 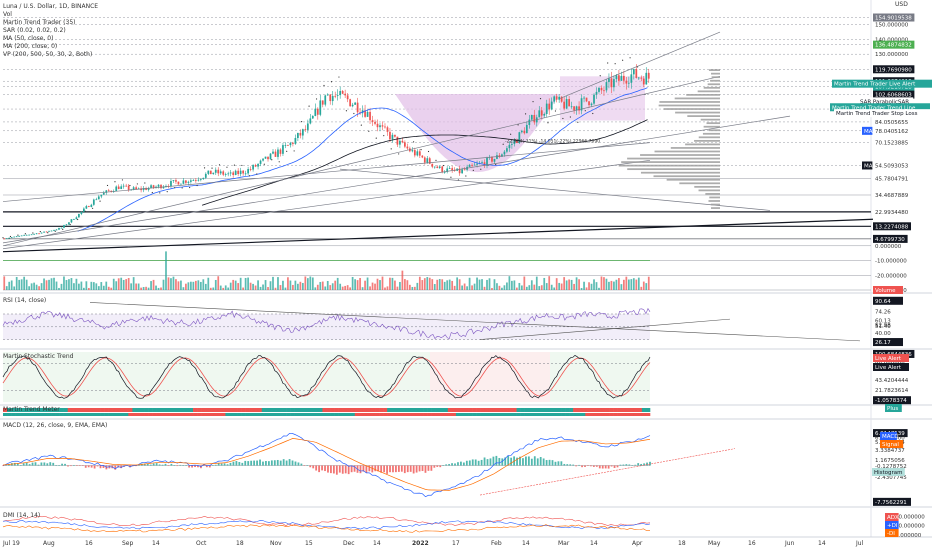 I want to click on indicator-ma50: MA (50, close, 0), so click(x=28, y=38).